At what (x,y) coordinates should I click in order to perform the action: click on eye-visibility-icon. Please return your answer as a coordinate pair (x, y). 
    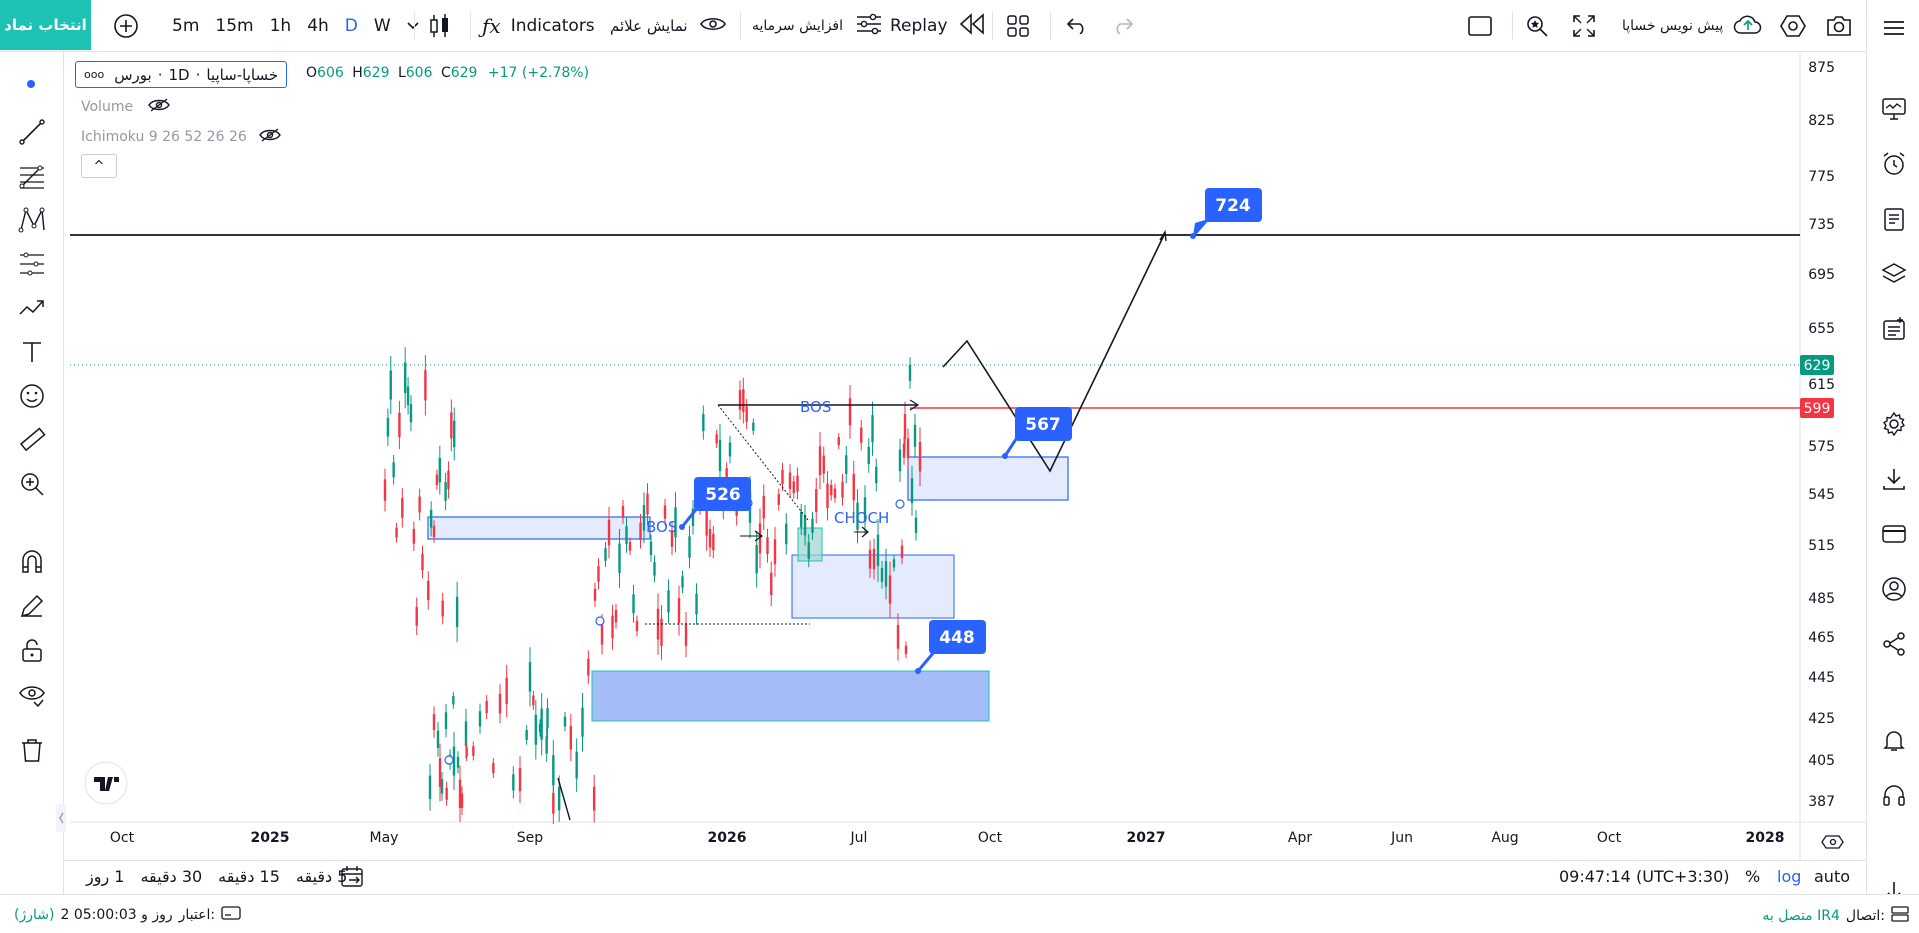
    Looking at the image, I should click on (32, 694).